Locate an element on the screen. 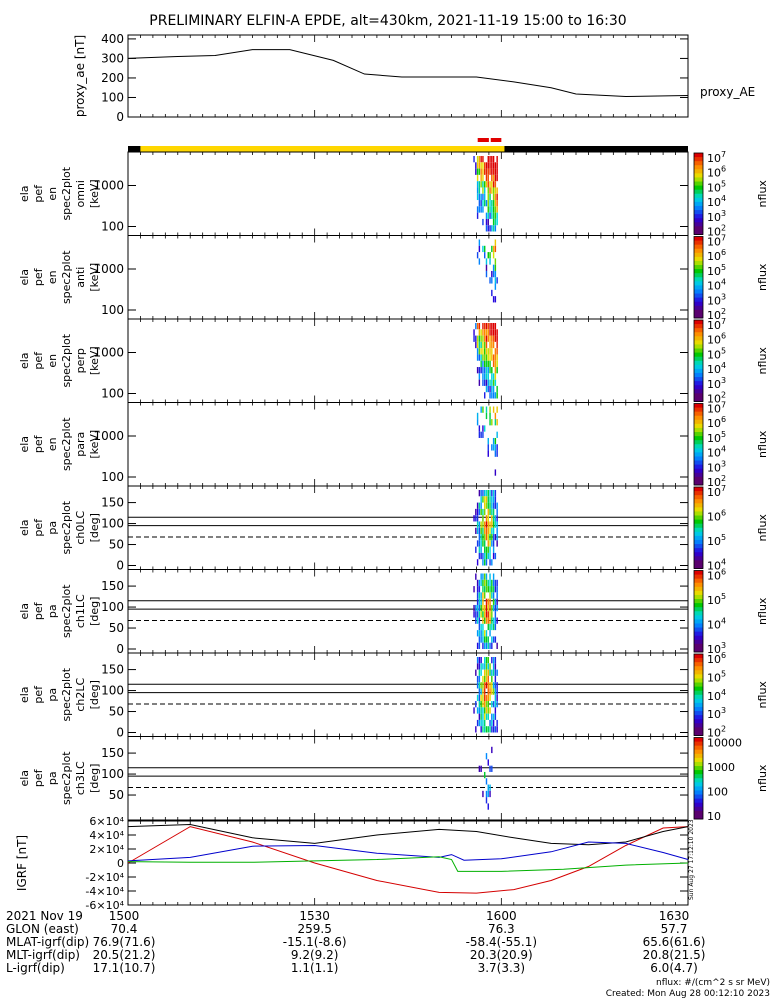 The image size is (775, 1000). spin-bar-segment-shadow is located at coordinates (596, 149).